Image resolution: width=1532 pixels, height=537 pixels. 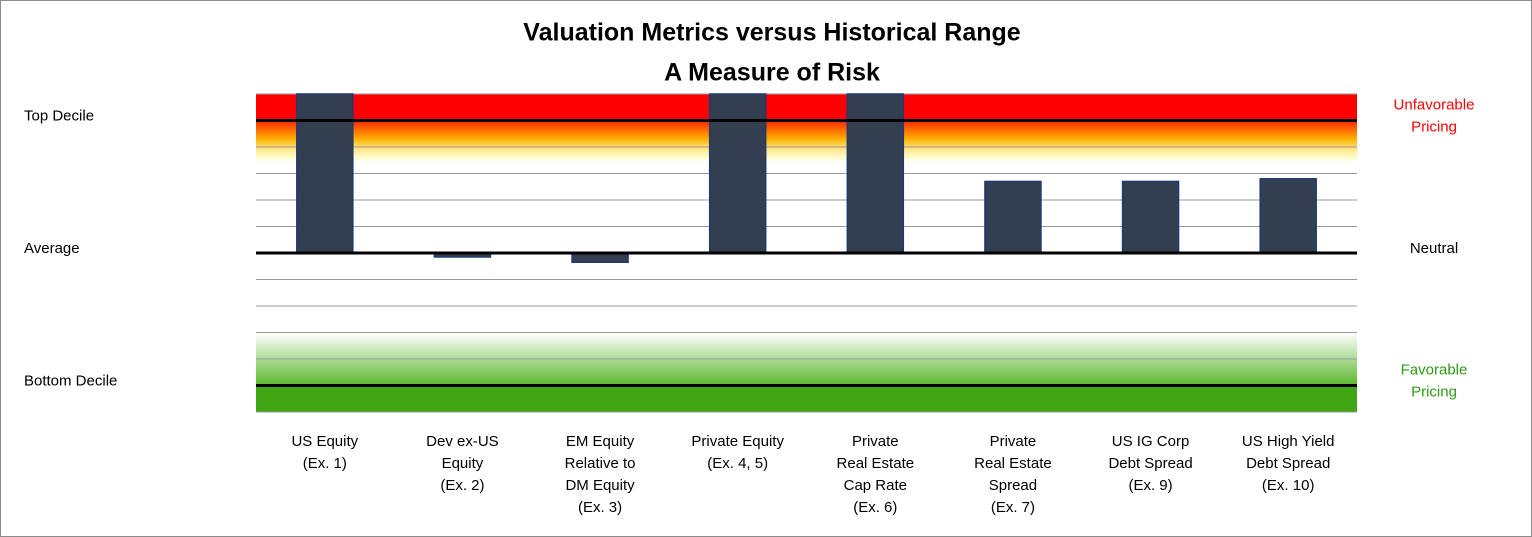 What do you see at coordinates (600, 474) in the screenshot?
I see `x-tick-label: EM Equity Relative to DM Equity (Ex. 3)` at bounding box center [600, 474].